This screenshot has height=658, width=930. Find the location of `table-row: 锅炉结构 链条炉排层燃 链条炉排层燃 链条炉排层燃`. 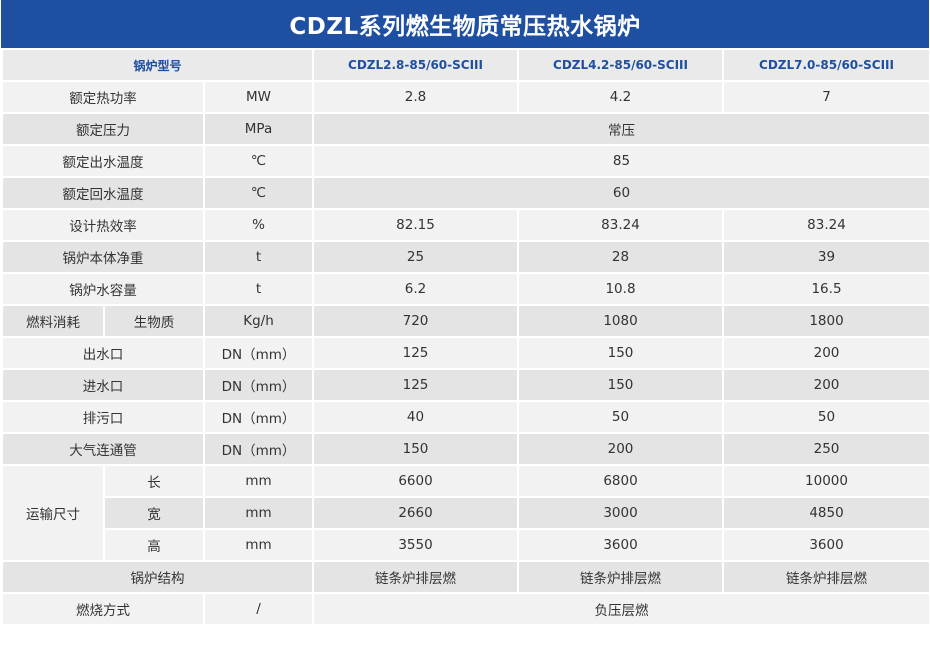

table-row: 锅炉结构 链条炉排层燃 链条炉排层燃 链条炉排层燃 is located at coordinates (465, 577).